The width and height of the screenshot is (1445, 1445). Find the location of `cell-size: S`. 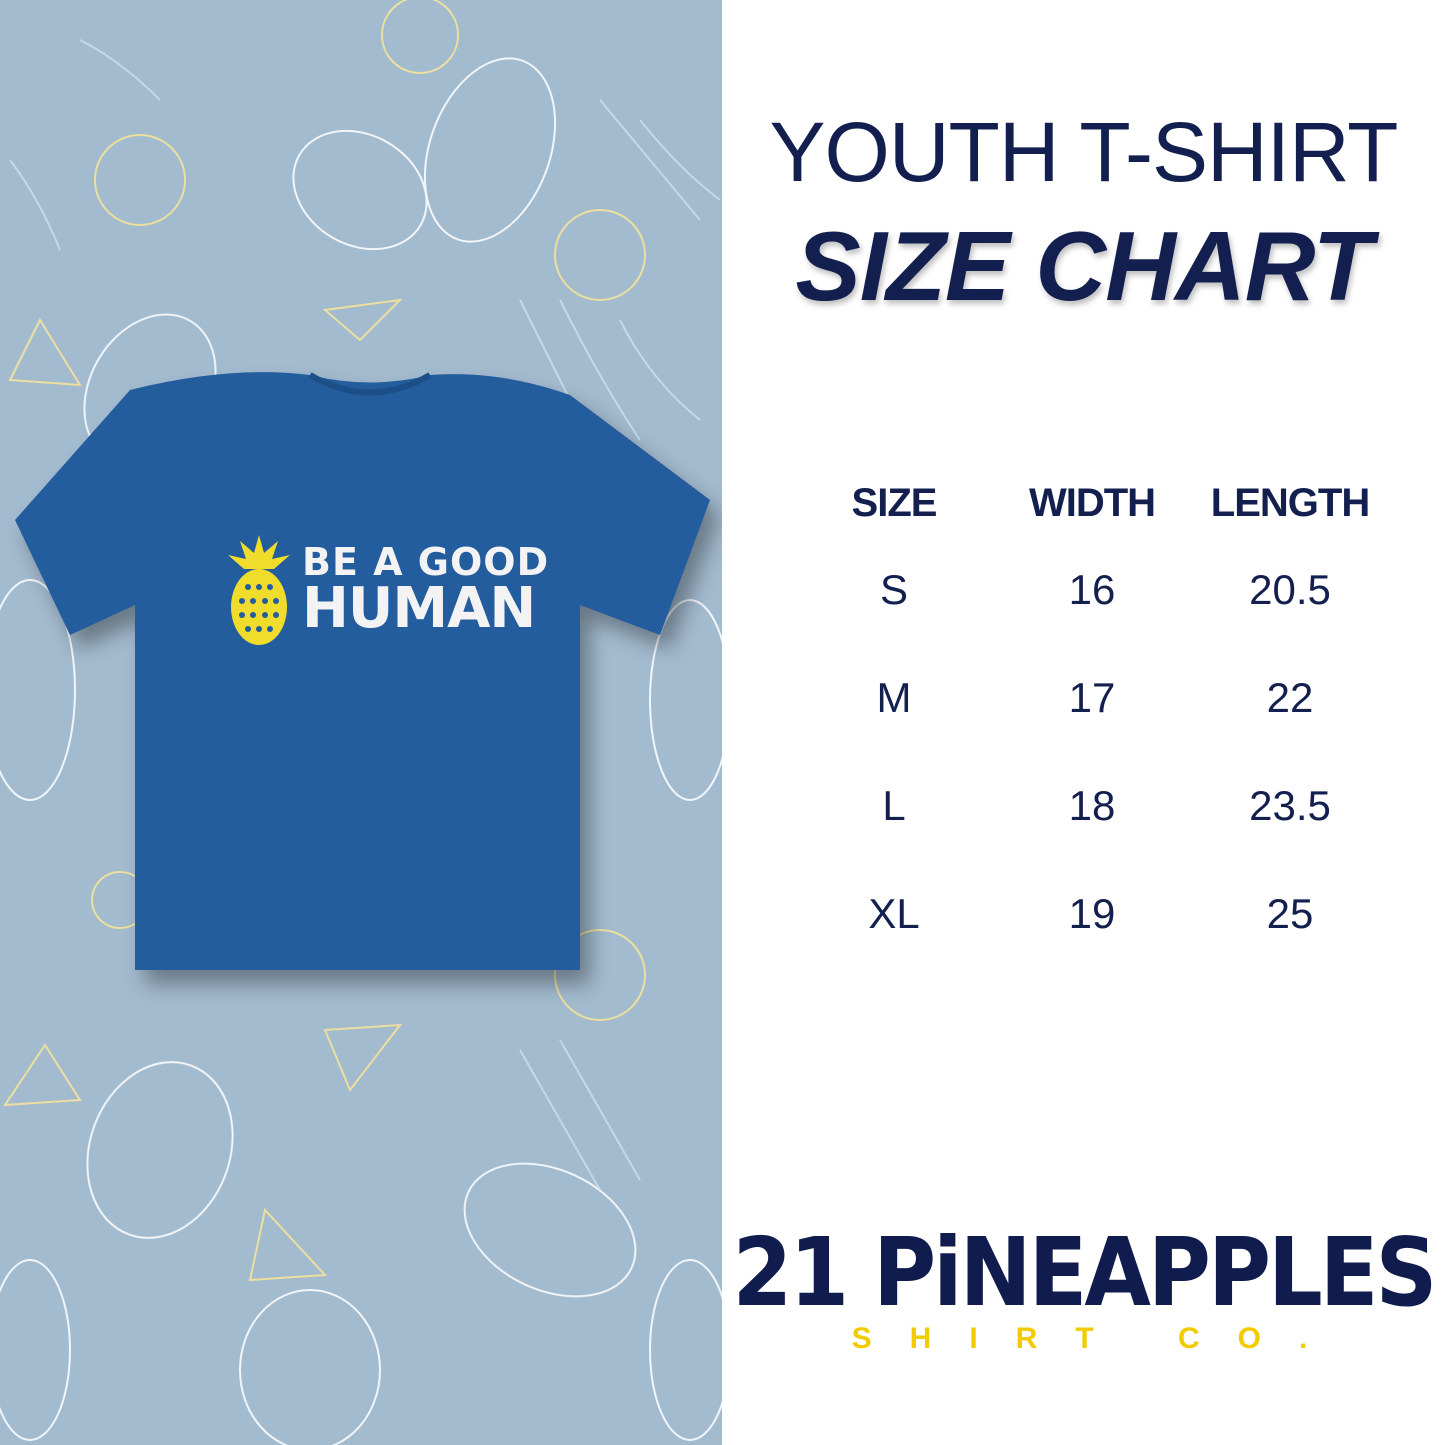

cell-size: S is located at coordinates (893, 589).